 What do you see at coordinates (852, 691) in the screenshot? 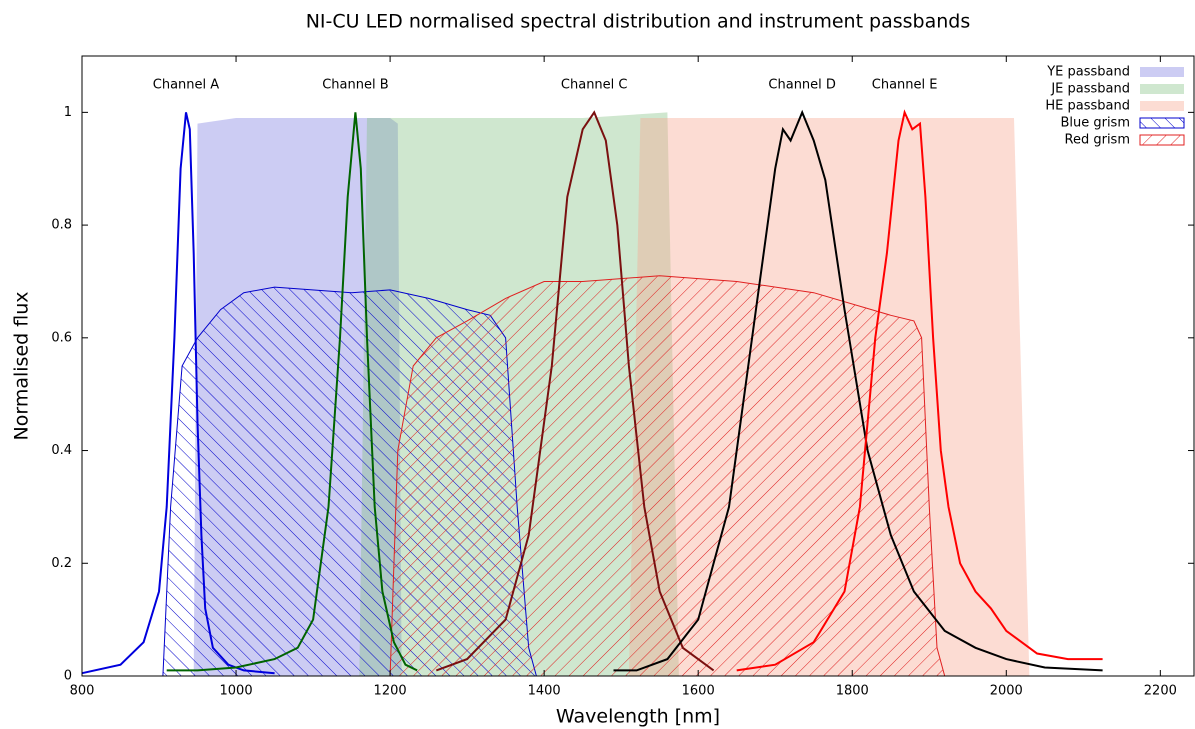
I see `x-tick-label: 1800` at bounding box center [852, 691].